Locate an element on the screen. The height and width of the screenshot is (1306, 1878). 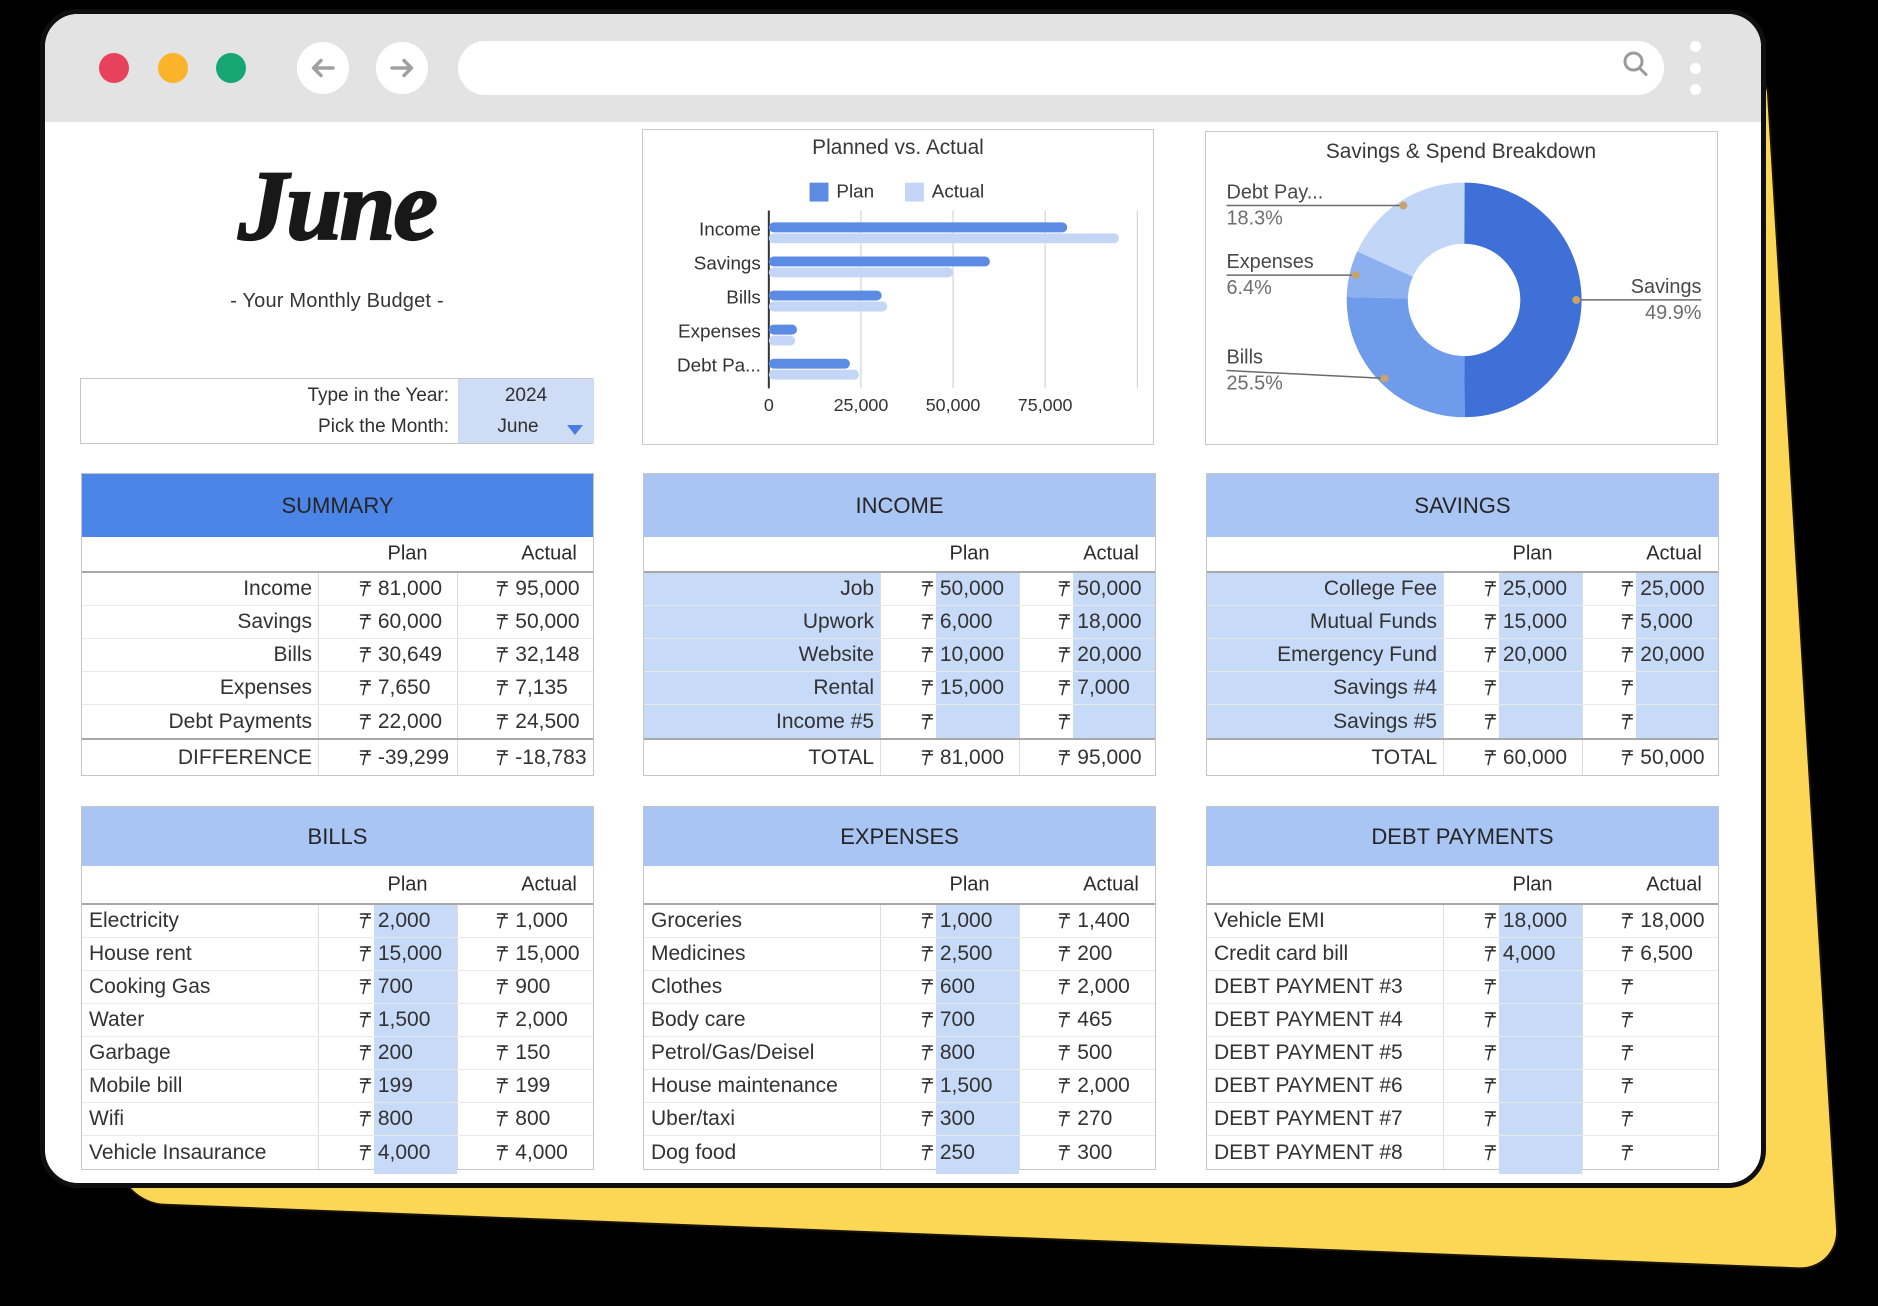
svg-text: 18.3% is located at coordinates (1255, 218).